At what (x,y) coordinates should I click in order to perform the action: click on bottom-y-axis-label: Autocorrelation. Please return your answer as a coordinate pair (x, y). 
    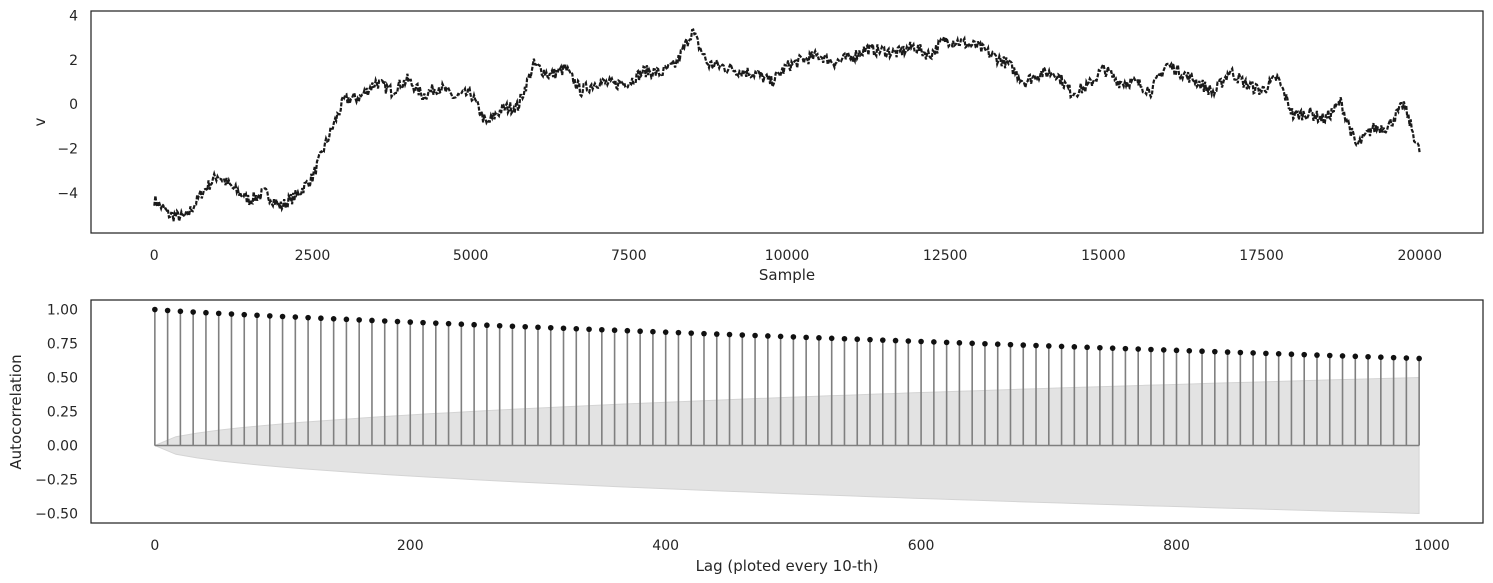
    Looking at the image, I should click on (16, 411).